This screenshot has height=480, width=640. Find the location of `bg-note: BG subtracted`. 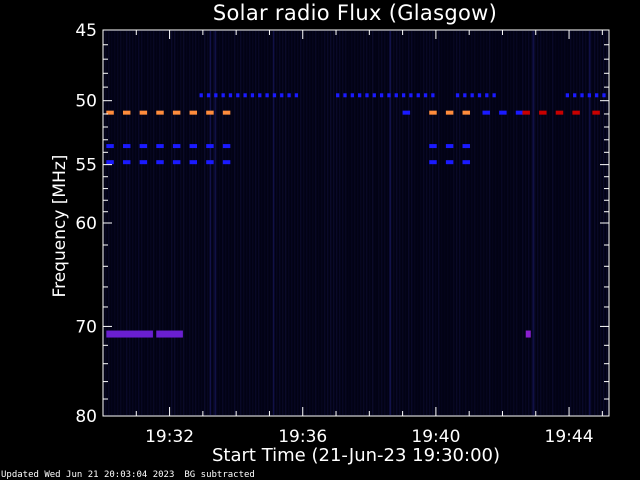

bg-note: BG subtracted is located at coordinates (219, 475).